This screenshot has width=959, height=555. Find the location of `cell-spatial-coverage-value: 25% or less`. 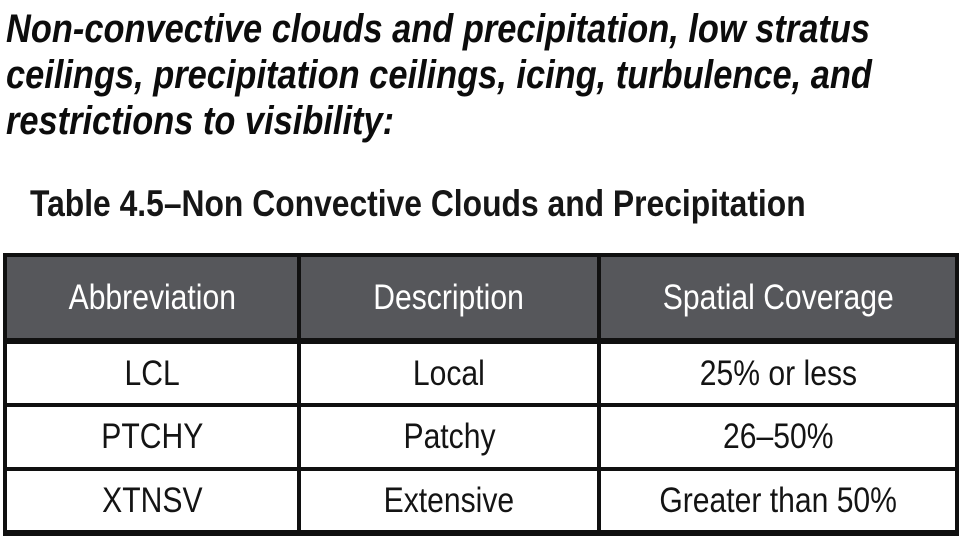

cell-spatial-coverage-value: 25% or less is located at coordinates (778, 373).